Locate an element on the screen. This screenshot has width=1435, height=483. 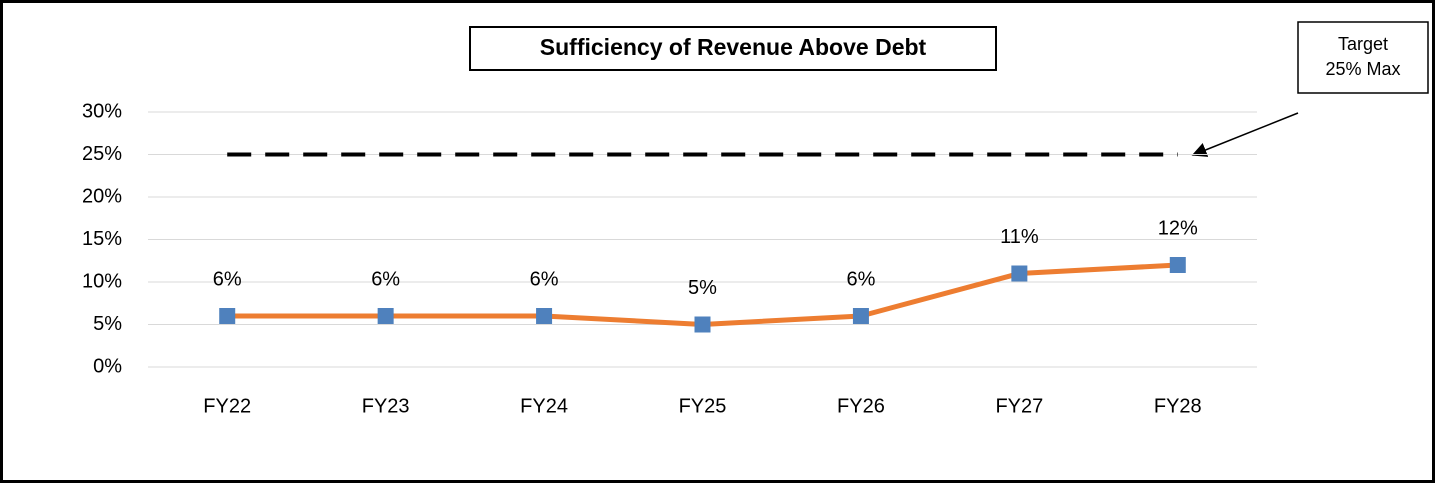
annotation-arrow is located at coordinates (1245, 134).